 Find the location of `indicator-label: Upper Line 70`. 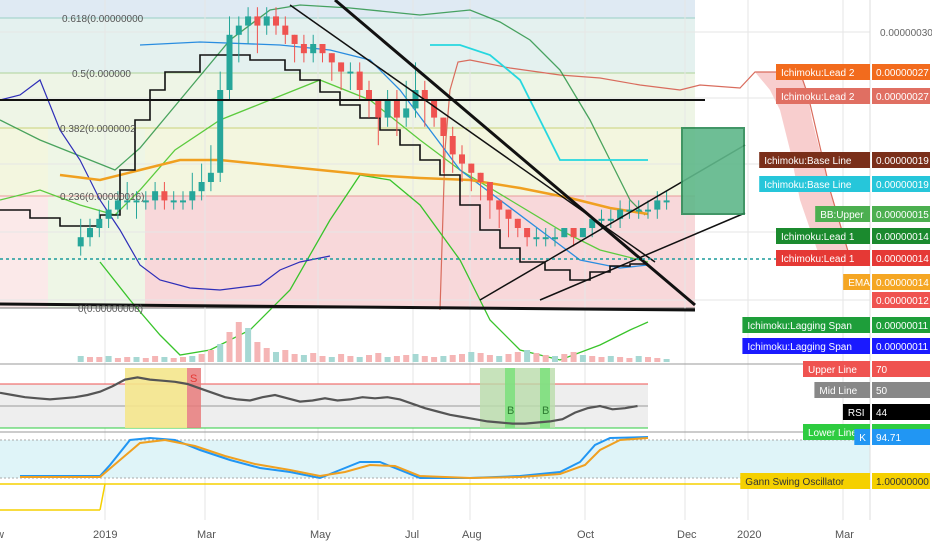

indicator-label: Upper Line 70 is located at coordinates (866, 369).